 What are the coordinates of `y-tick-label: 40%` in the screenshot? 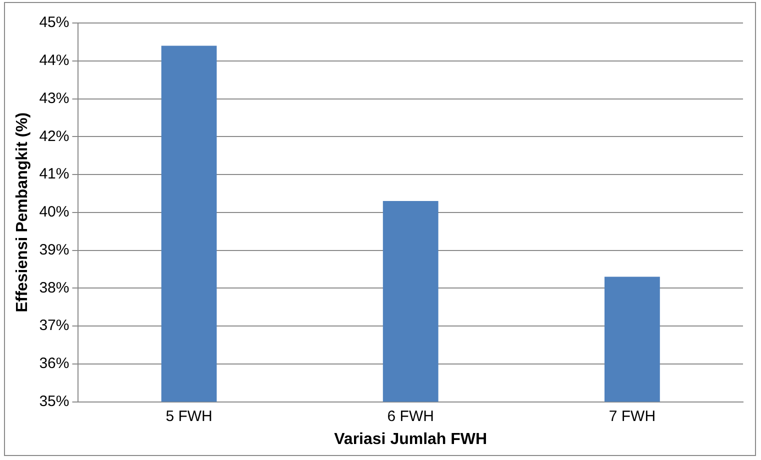 It's located at (54, 212).